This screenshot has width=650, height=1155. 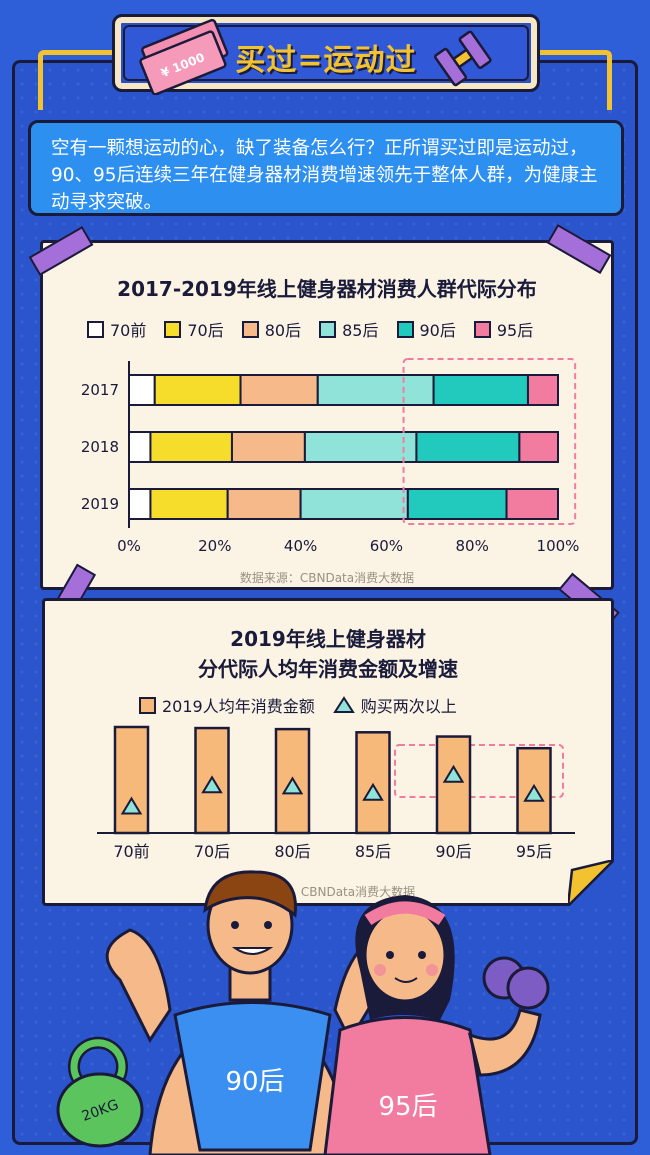 I want to click on legend-item: 95后, so click(x=503, y=329).